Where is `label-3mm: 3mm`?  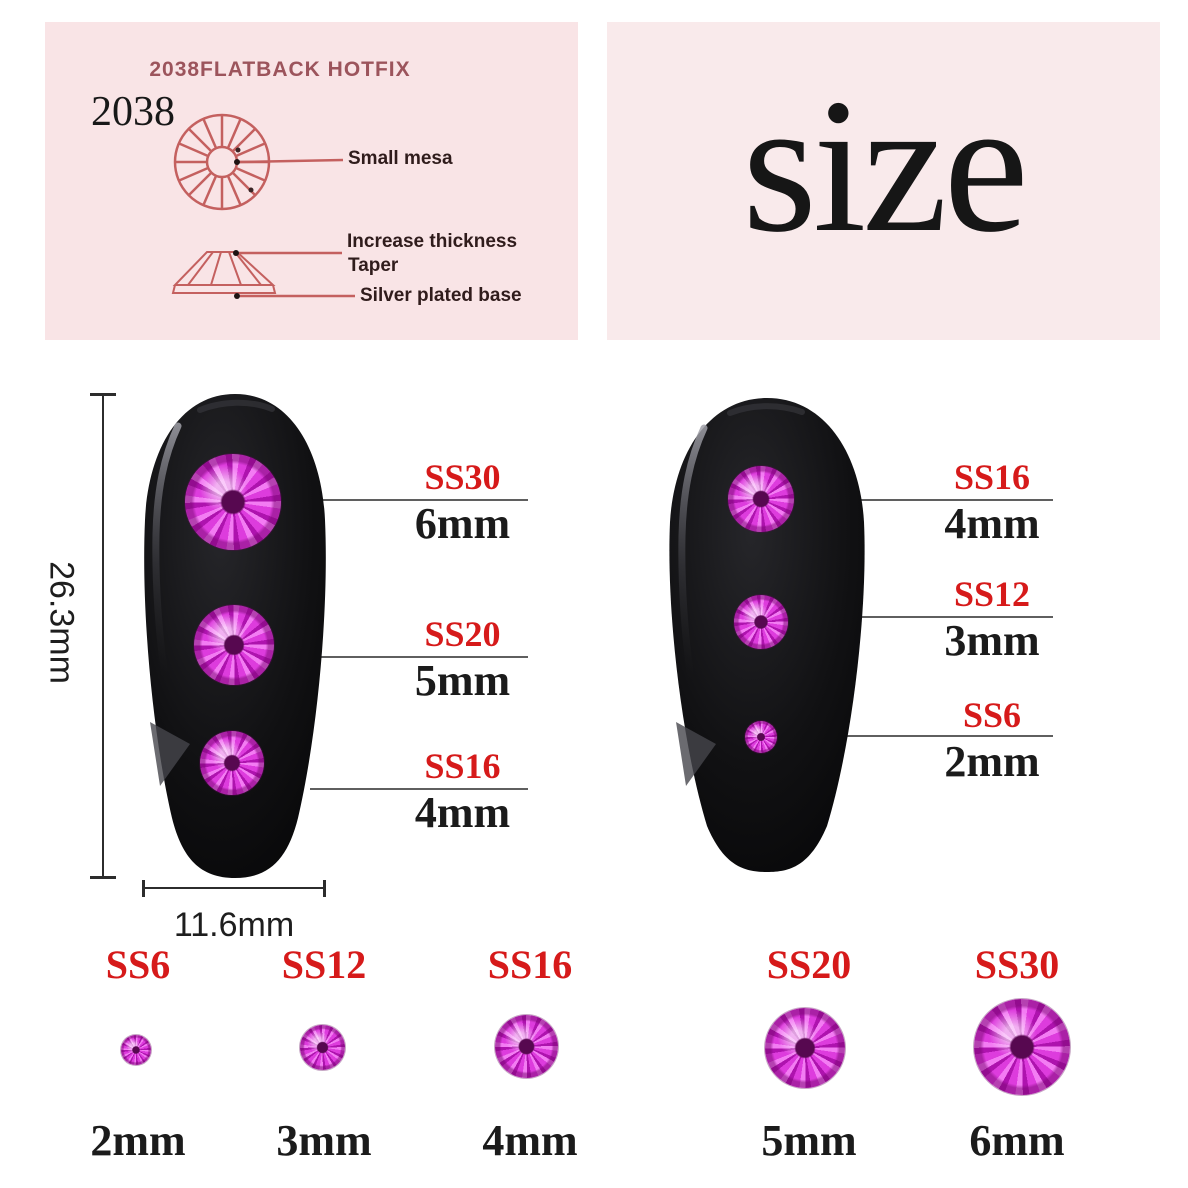
label-3mm: 3mm is located at coordinates (992, 640).